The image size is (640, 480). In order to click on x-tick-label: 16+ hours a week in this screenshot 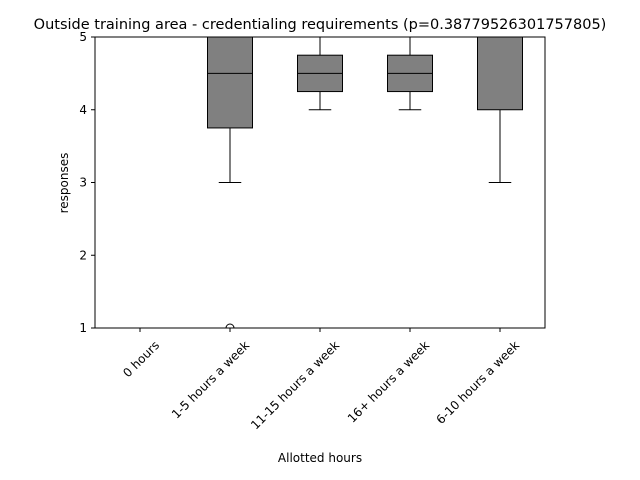, I will do `click(388, 381)`.